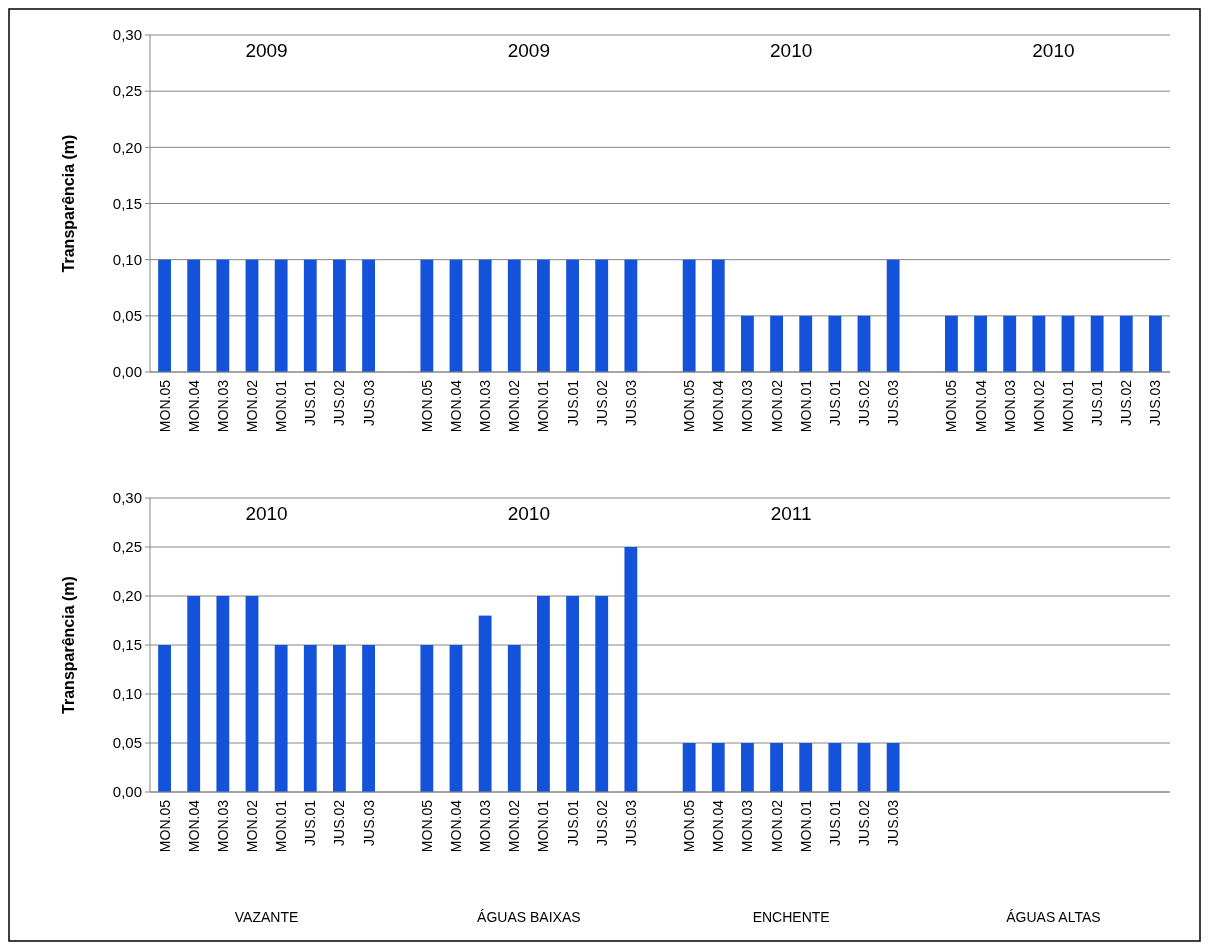 This screenshot has width=1209, height=950. I want to click on text: ENCHENTE, so click(791, 917).